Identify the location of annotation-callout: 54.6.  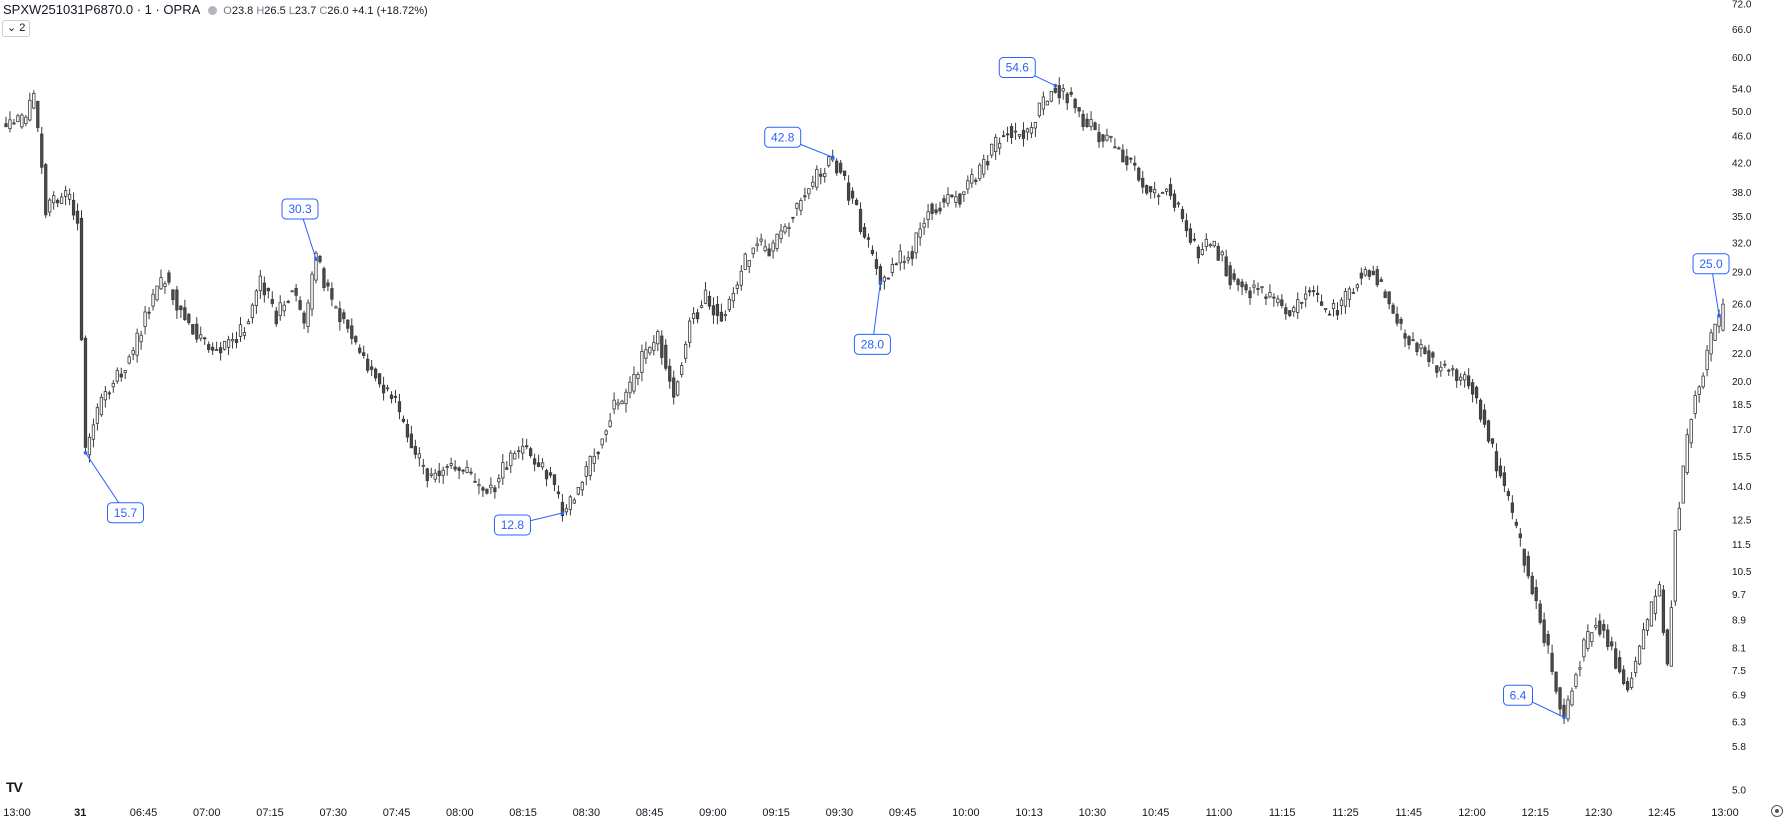
(1028, 72).